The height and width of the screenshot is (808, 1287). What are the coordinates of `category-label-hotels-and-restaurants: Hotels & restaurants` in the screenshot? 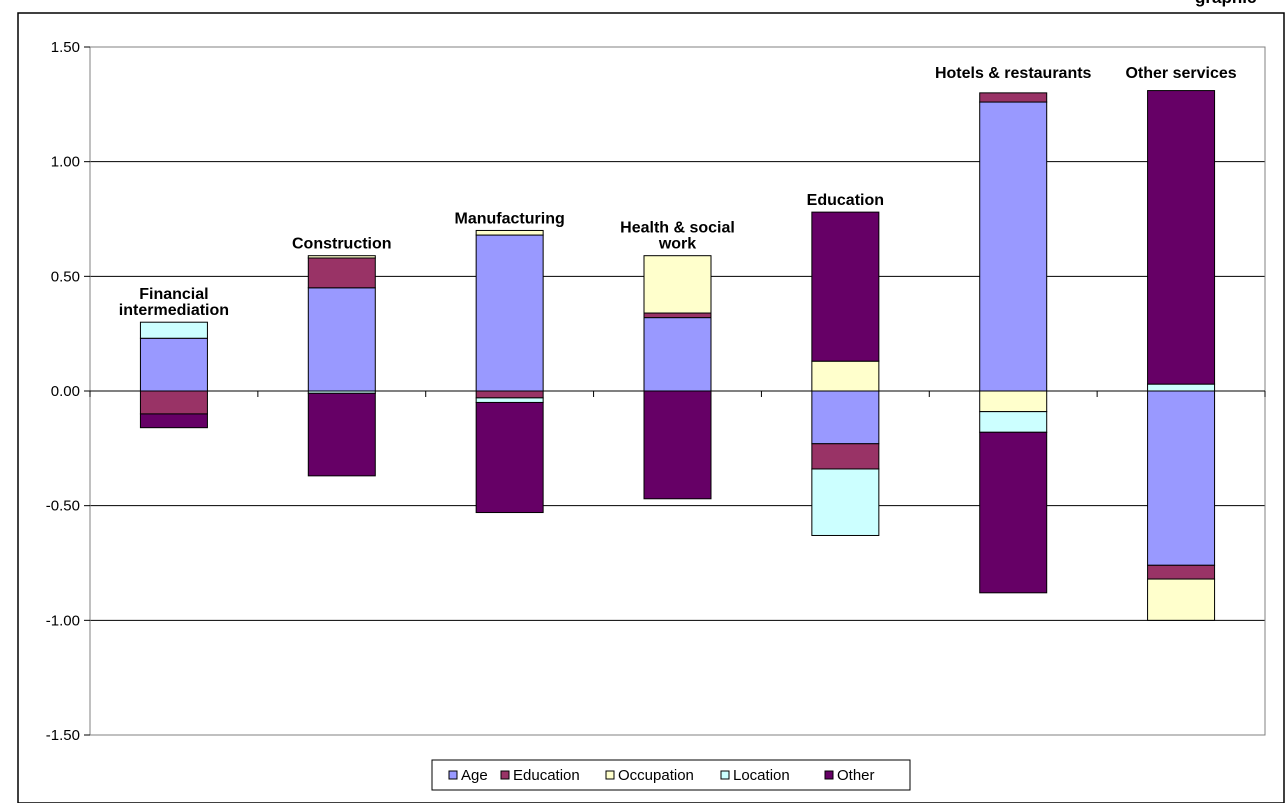 It's located at (1013, 73).